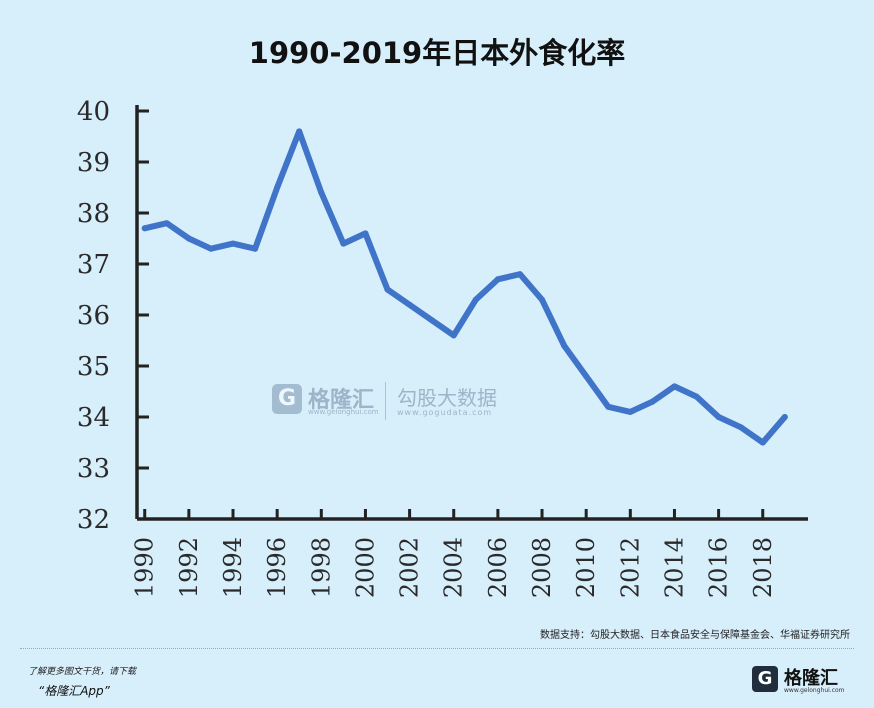 Image resolution: width=874 pixels, height=708 pixels. Describe the element at coordinates (542, 567) in the screenshot. I see `x-tick-label: 2008` at that location.